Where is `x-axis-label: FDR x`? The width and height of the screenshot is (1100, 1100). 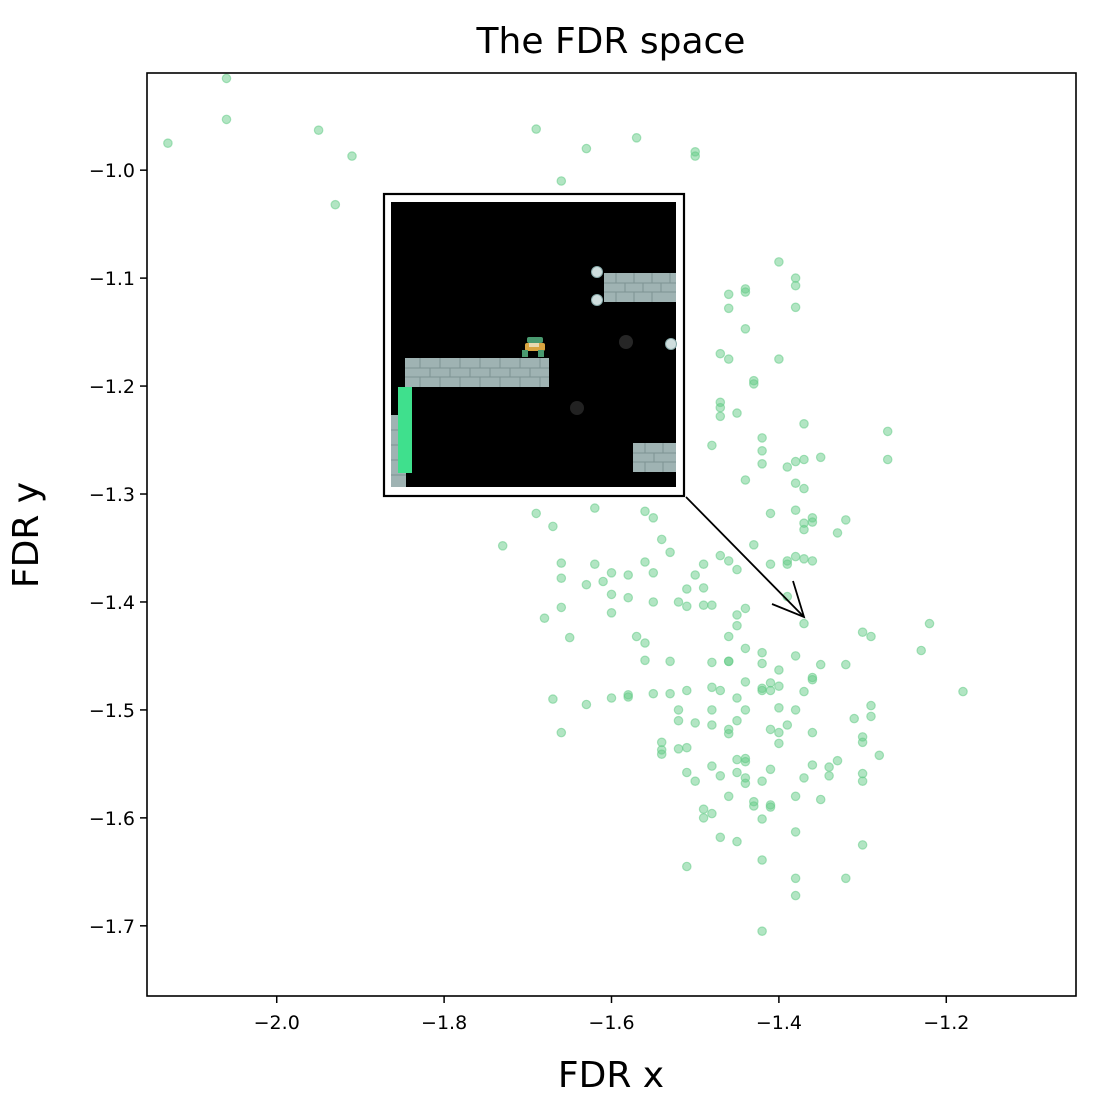 x-axis-label: FDR x is located at coordinates (611, 1075).